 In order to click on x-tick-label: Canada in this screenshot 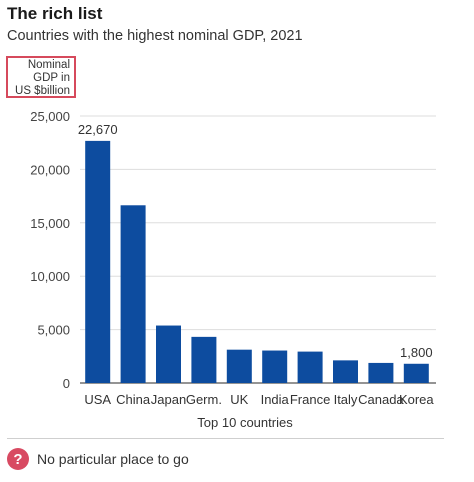, I will do `click(381, 399)`.